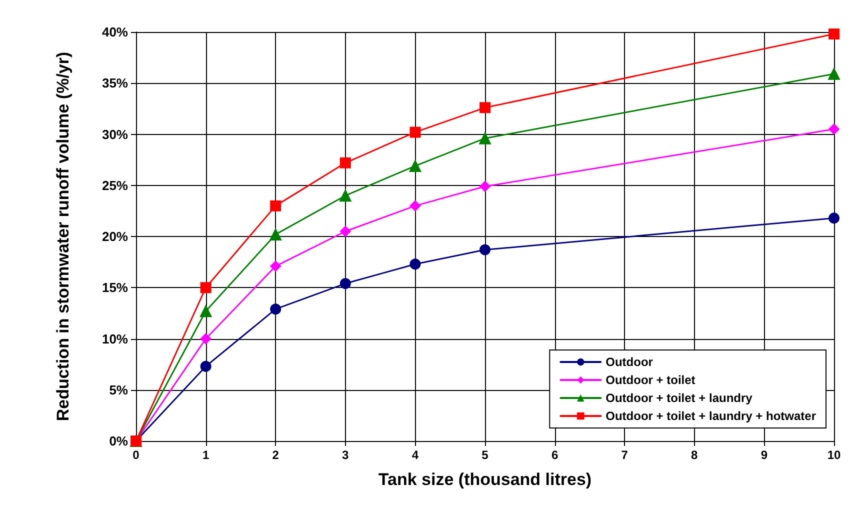 The image size is (864, 511). Describe the element at coordinates (136, 455) in the screenshot. I see `x-tick-label: 0` at that location.